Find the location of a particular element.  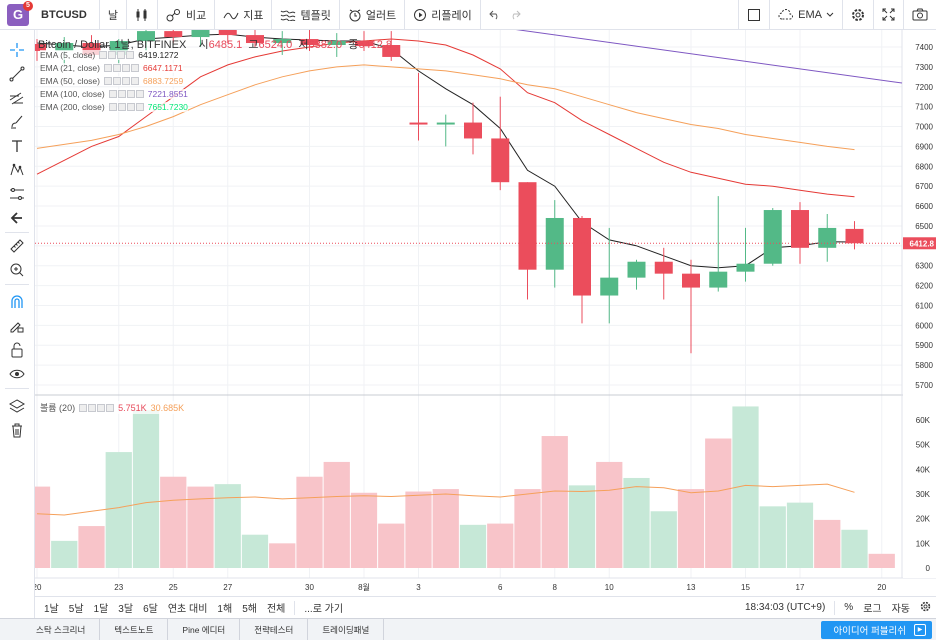

undo-button is located at coordinates (495, 15).